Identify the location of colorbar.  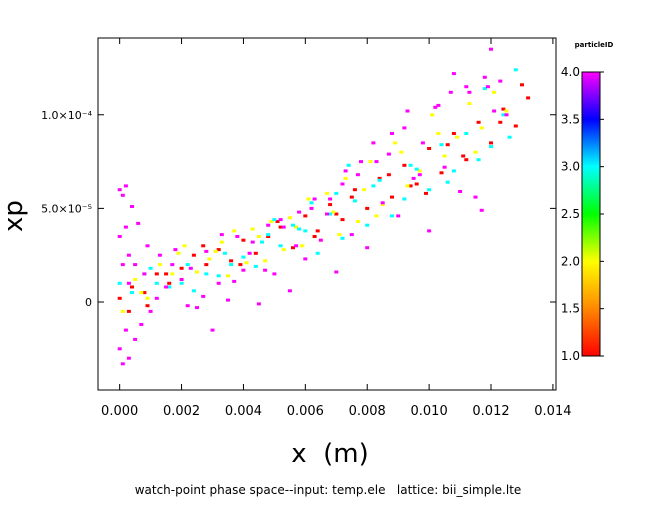
(591, 214).